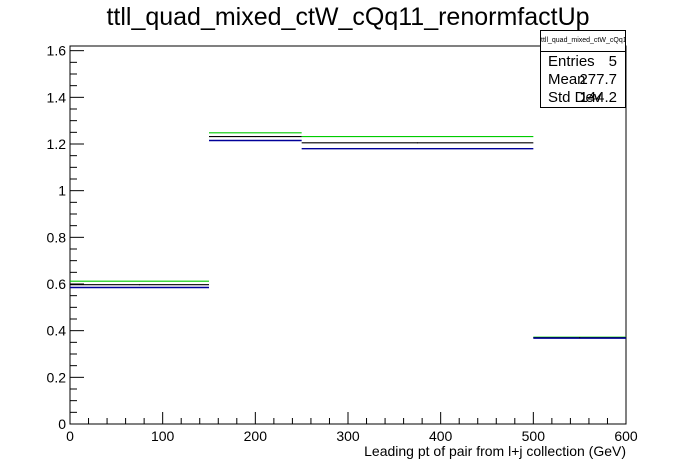 The height and width of the screenshot is (472, 696). What do you see at coordinates (598, 79) in the screenshot?
I see `stats-mean-value: 277.7` at bounding box center [598, 79].